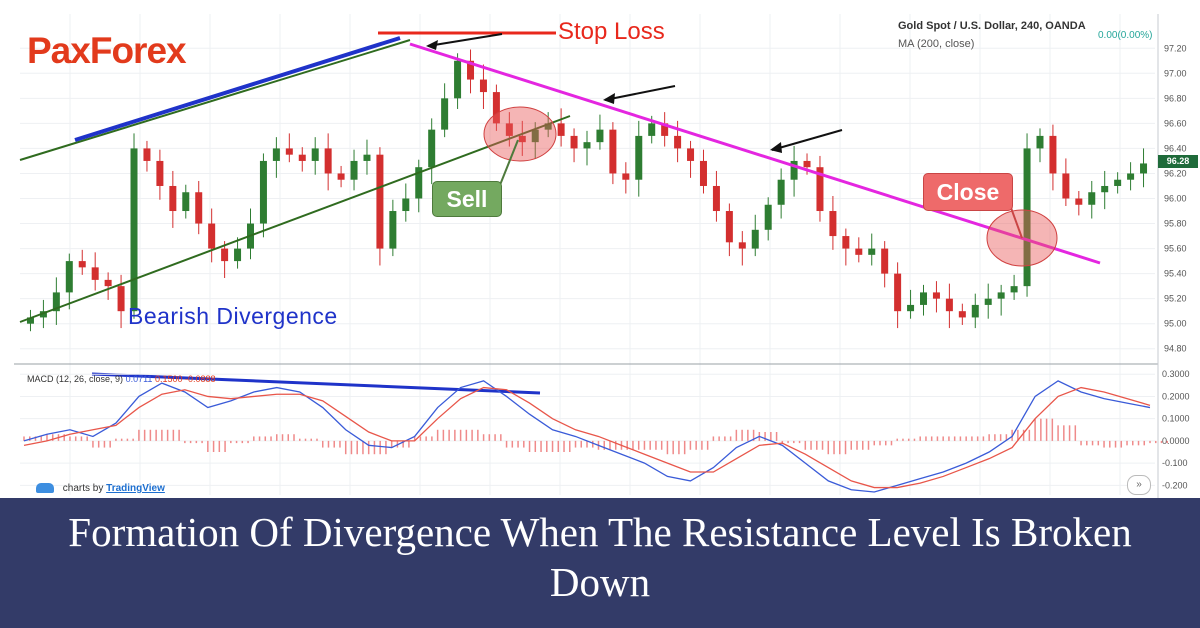 The image size is (1200, 628). Describe the element at coordinates (1175, 148) in the screenshot. I see `price-tick-label: 96.40` at that location.